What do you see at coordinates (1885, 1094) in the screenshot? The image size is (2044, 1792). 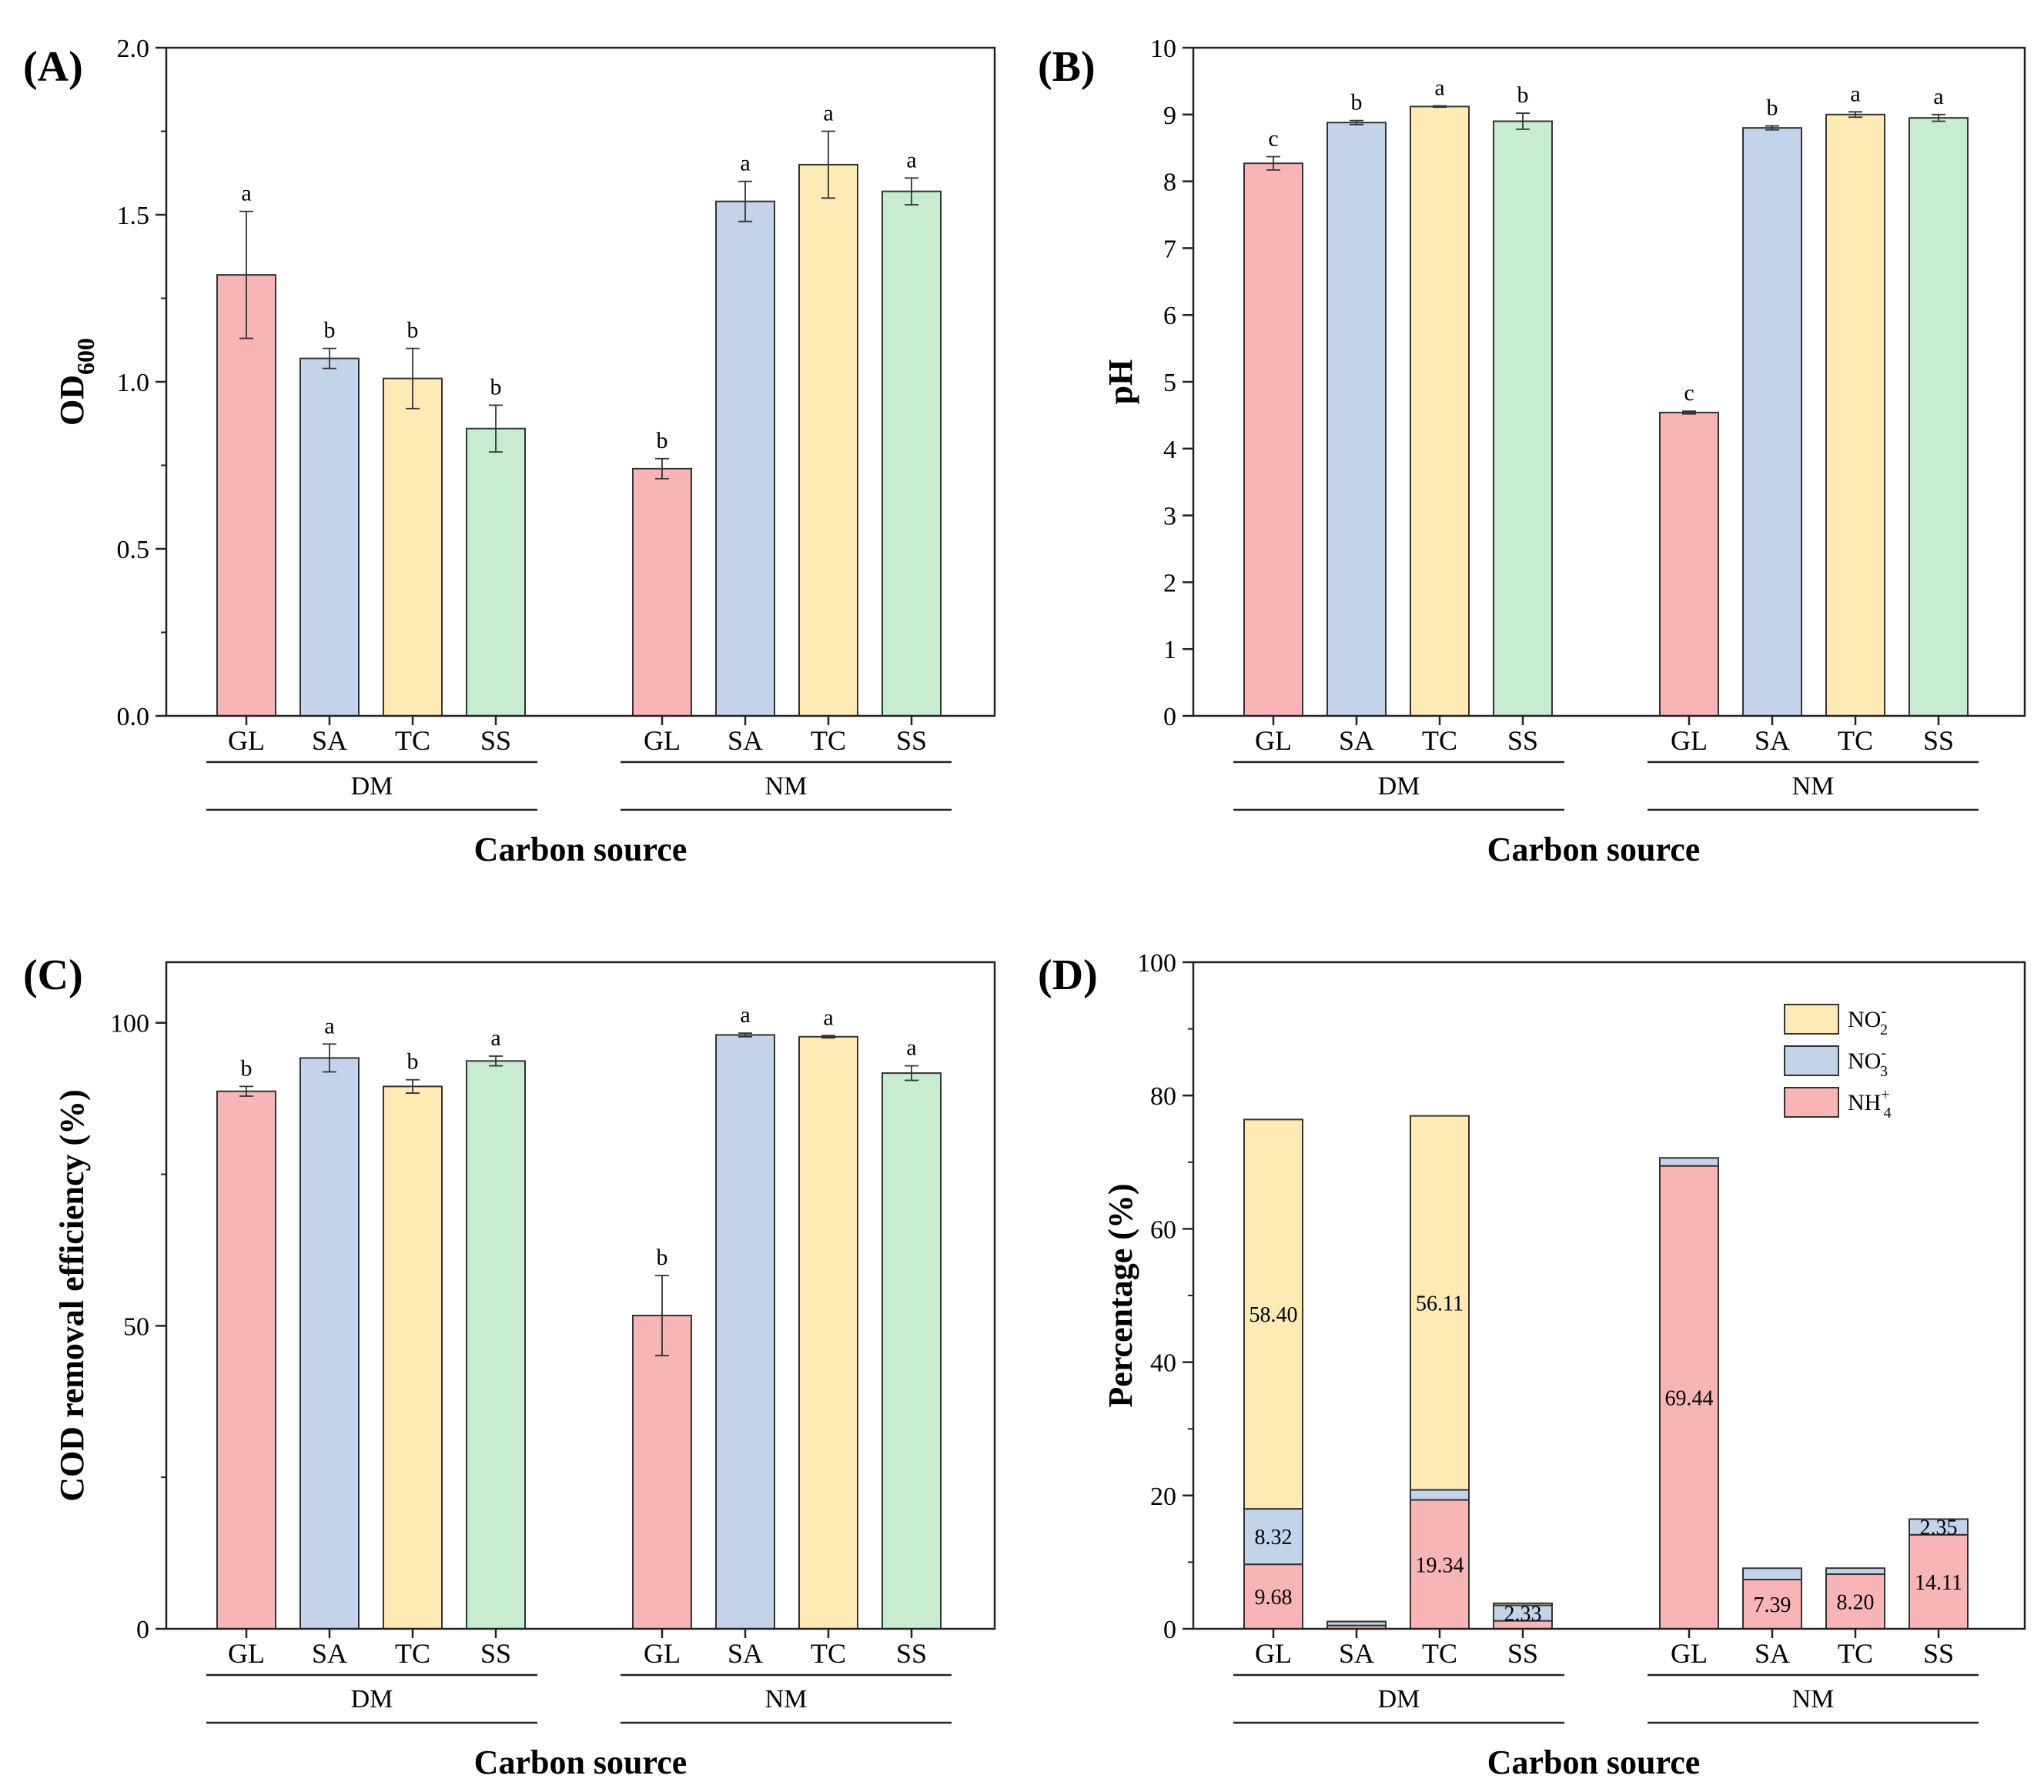 I see `legend-label-charge: +` at bounding box center [1885, 1094].